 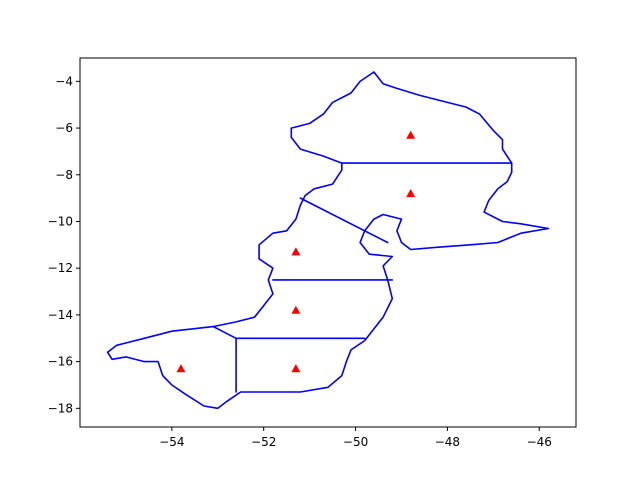 I want to click on y-tick-label: −18, so click(x=60, y=408).